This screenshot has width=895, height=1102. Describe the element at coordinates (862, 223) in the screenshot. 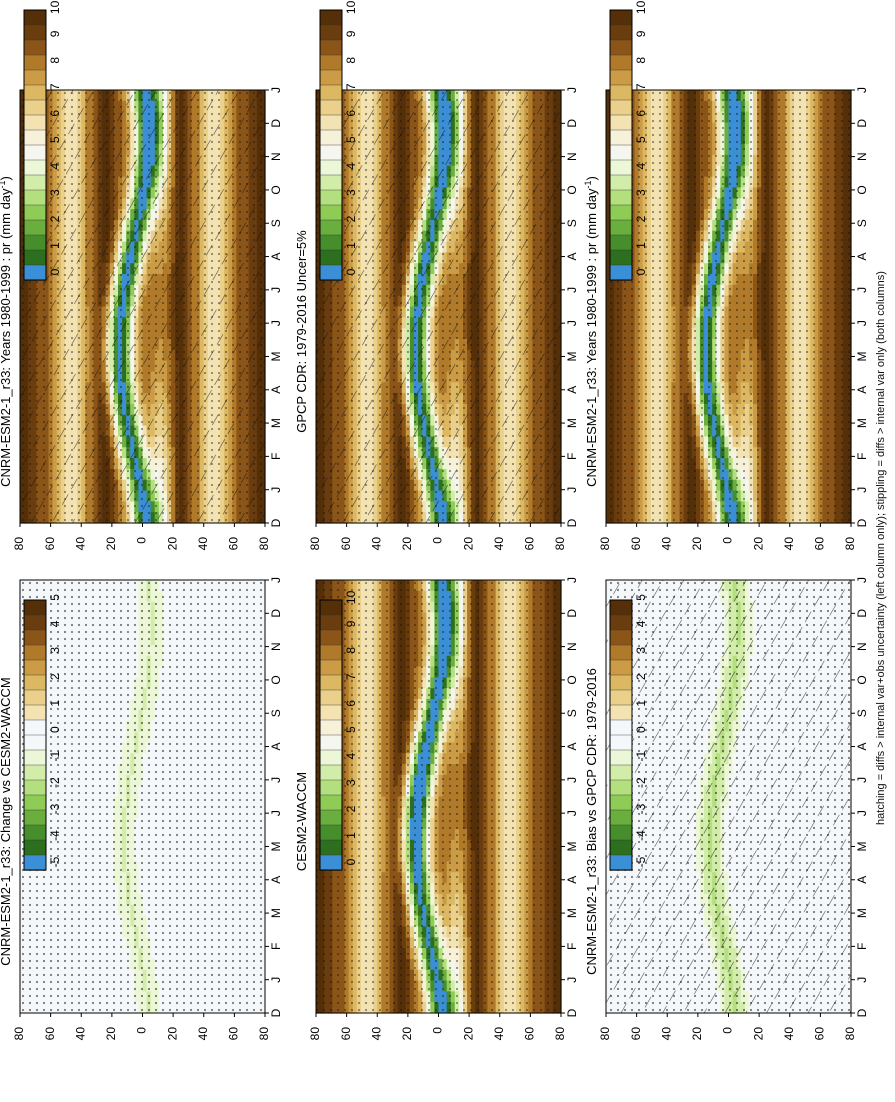

I see `month-tick-label: S` at that location.